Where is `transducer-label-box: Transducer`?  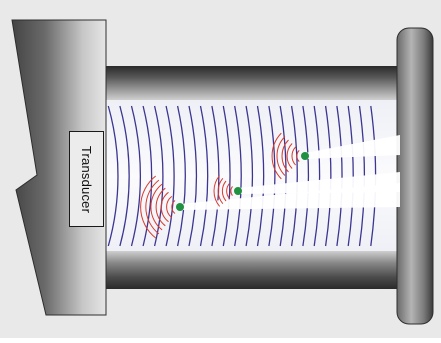
transducer-label-box: Transducer is located at coordinates (86, 179).